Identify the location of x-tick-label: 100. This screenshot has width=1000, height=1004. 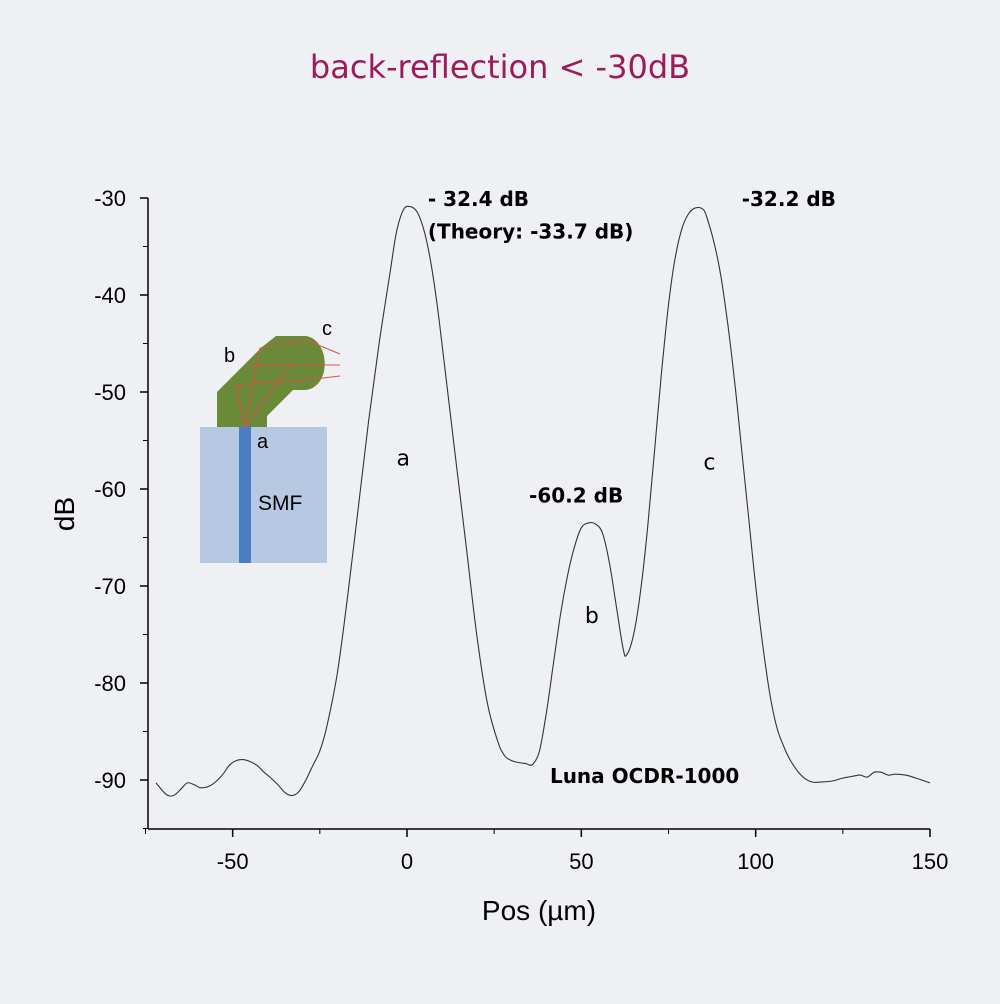
(755, 861).